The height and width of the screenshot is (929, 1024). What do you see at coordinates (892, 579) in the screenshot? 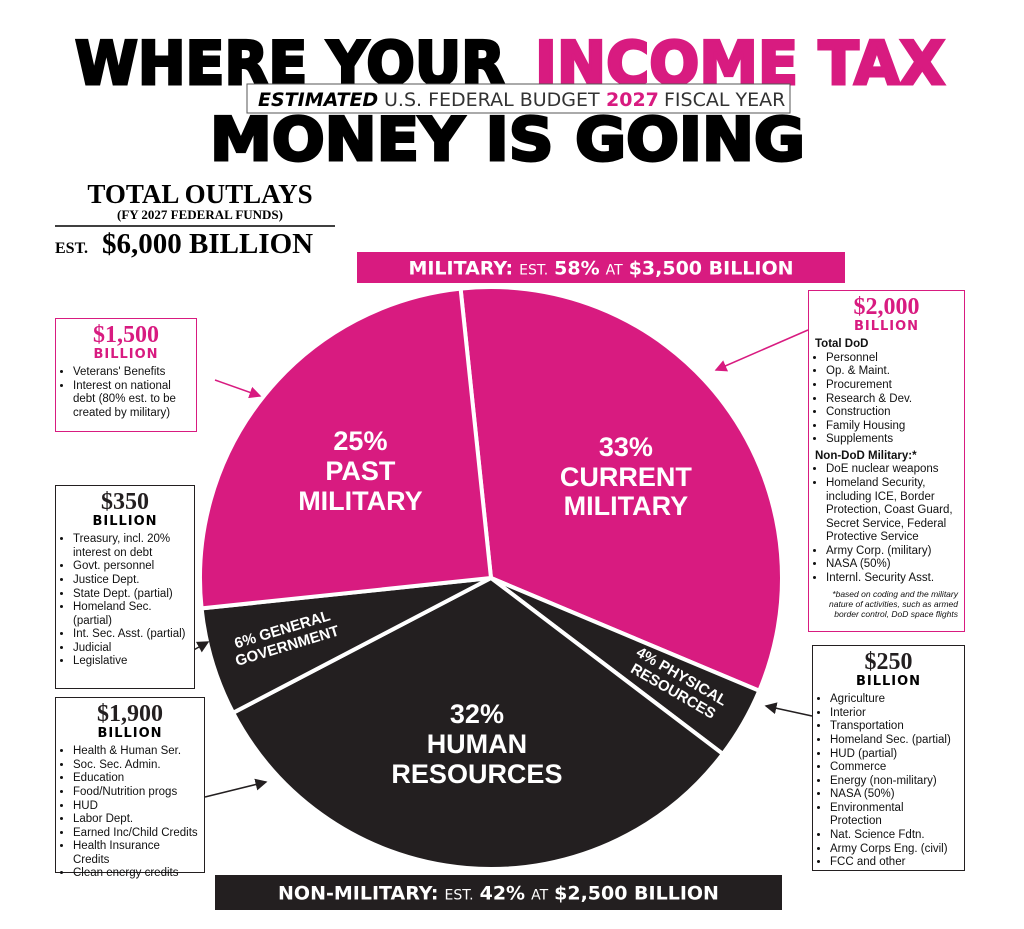
I see `callout-item: Internl. Security Asst.` at bounding box center [892, 579].